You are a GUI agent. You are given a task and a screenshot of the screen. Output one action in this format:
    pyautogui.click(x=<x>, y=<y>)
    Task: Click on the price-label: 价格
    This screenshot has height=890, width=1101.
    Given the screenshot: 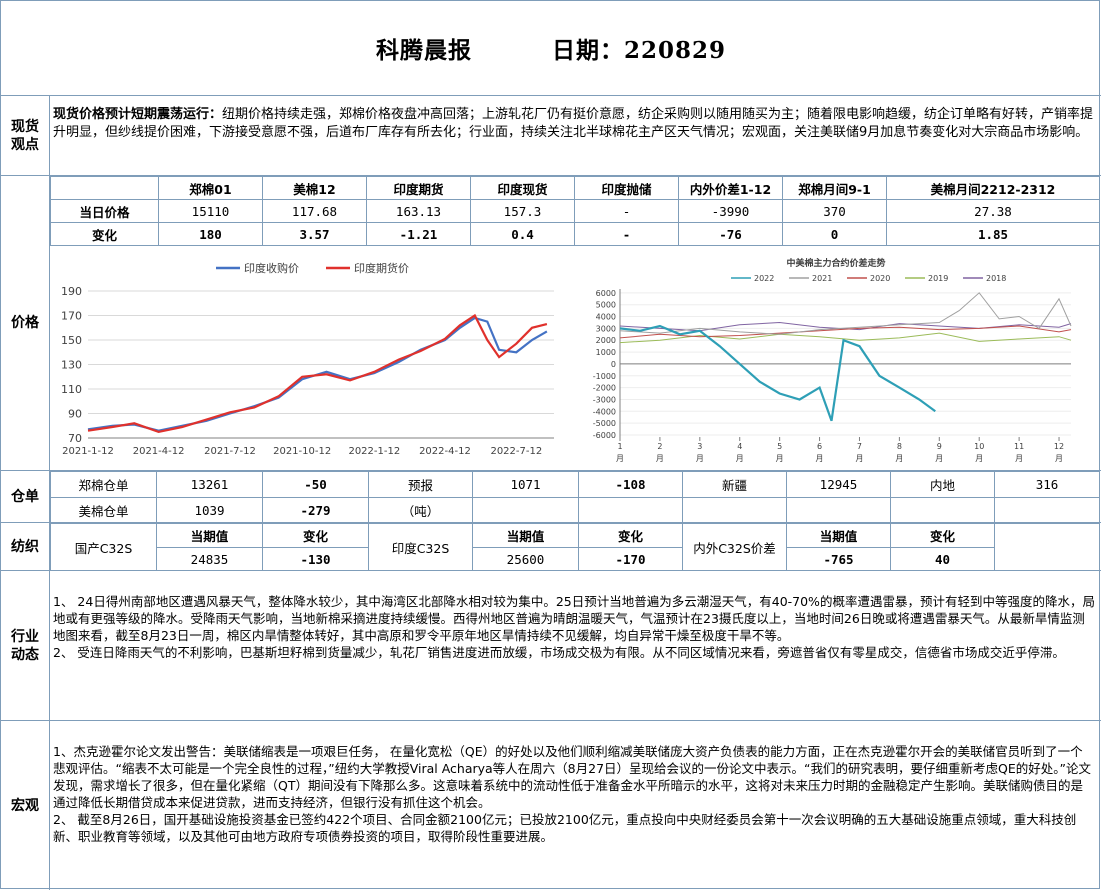 What is the action you would take?
    pyautogui.click(x=25, y=323)
    